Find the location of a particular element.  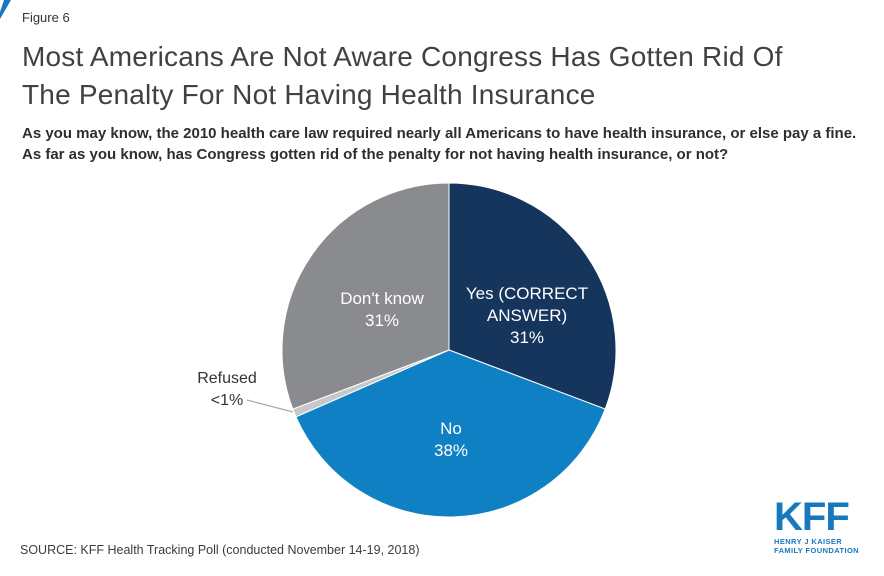

pie-label-yes-correct-answer: Yes (CORRECT ANSWER) 31% is located at coordinates (527, 315).